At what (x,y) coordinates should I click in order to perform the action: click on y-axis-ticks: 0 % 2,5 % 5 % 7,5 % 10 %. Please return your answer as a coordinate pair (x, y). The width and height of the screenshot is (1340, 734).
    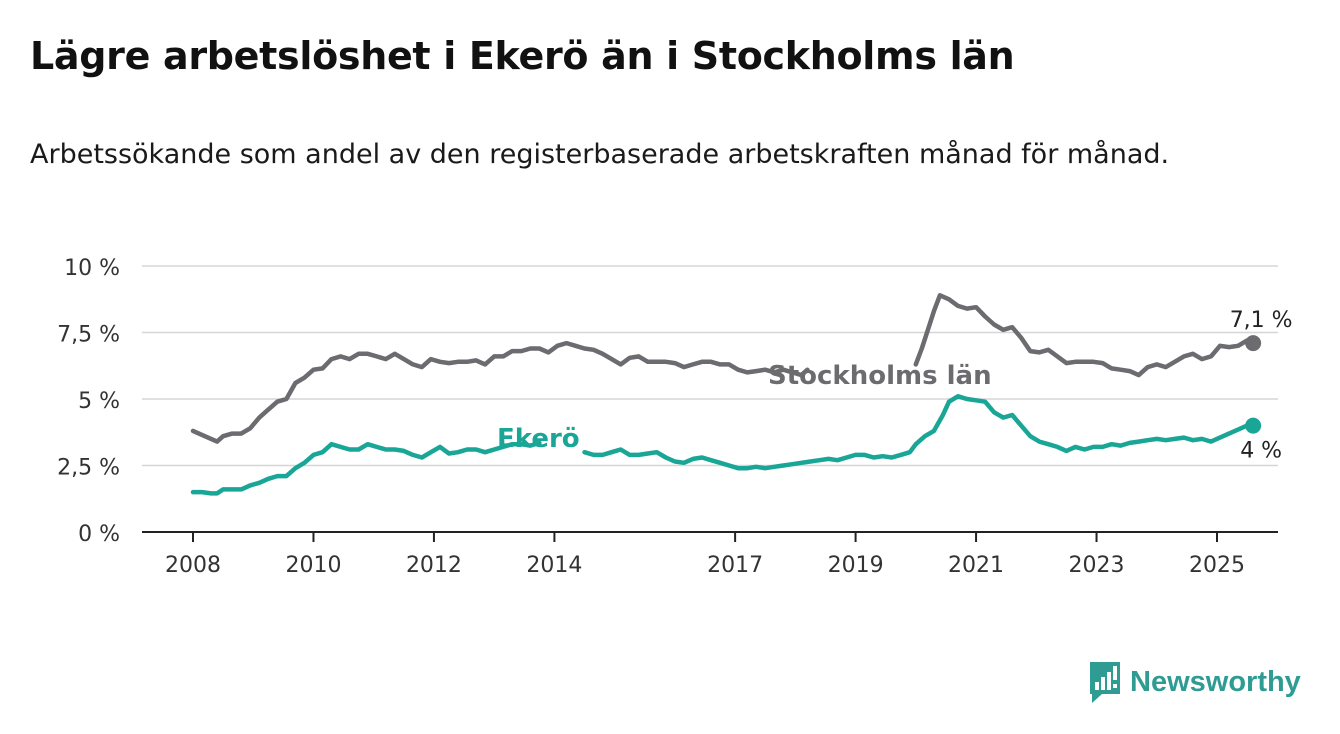
    Looking at the image, I should click on (88, 401).